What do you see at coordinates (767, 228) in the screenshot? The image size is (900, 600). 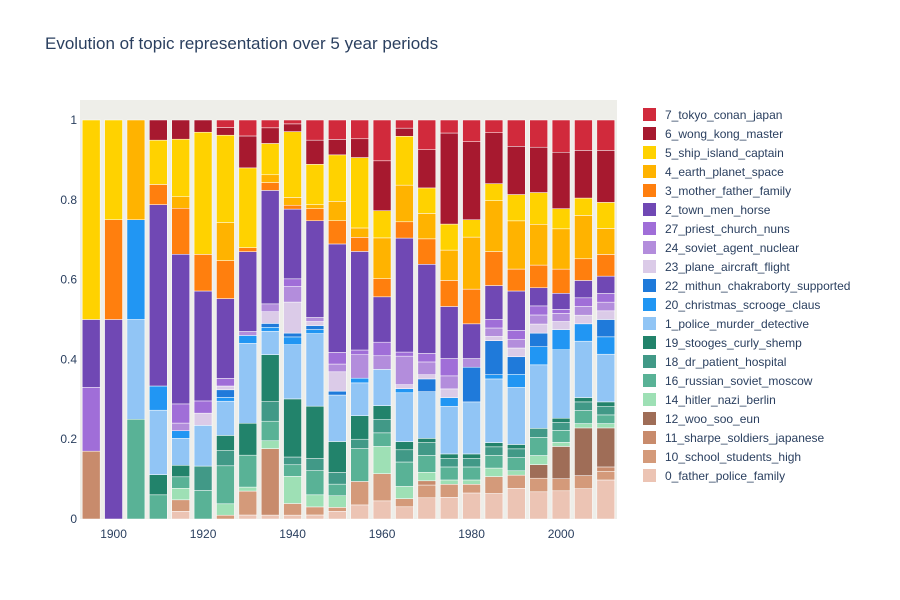 I see `legend-item: 27_priest_church_nuns` at bounding box center [767, 228].